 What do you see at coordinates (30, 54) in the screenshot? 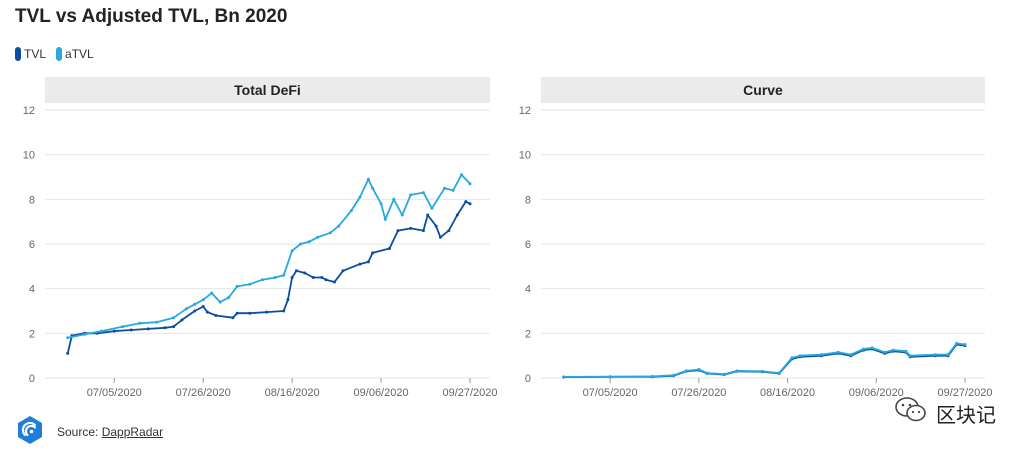
I see `legend-item-tvl: TVL` at bounding box center [30, 54].